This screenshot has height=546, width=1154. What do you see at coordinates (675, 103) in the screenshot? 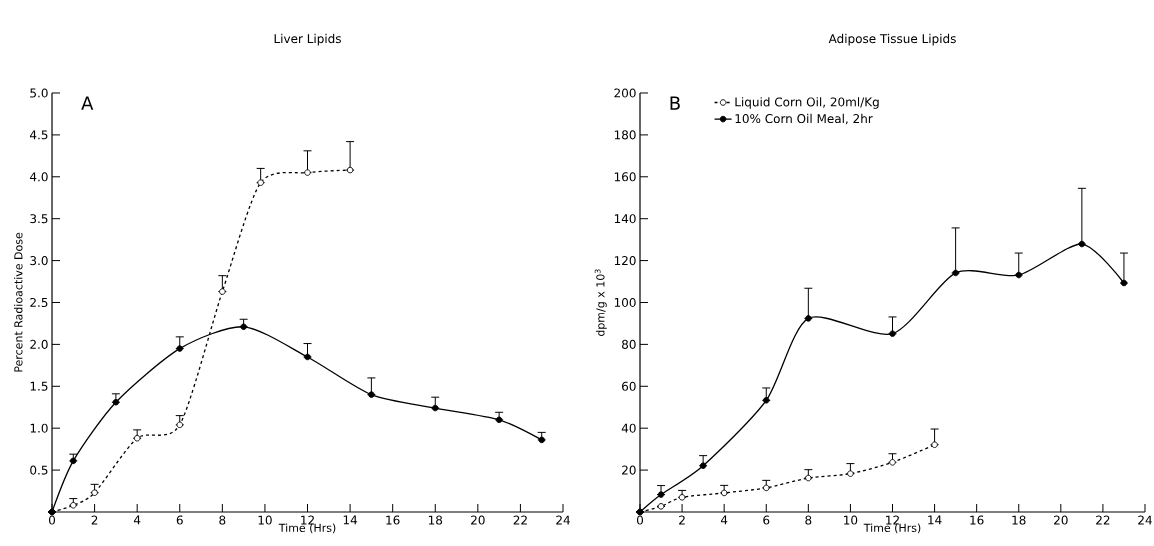
I see `annotation: B` at bounding box center [675, 103].